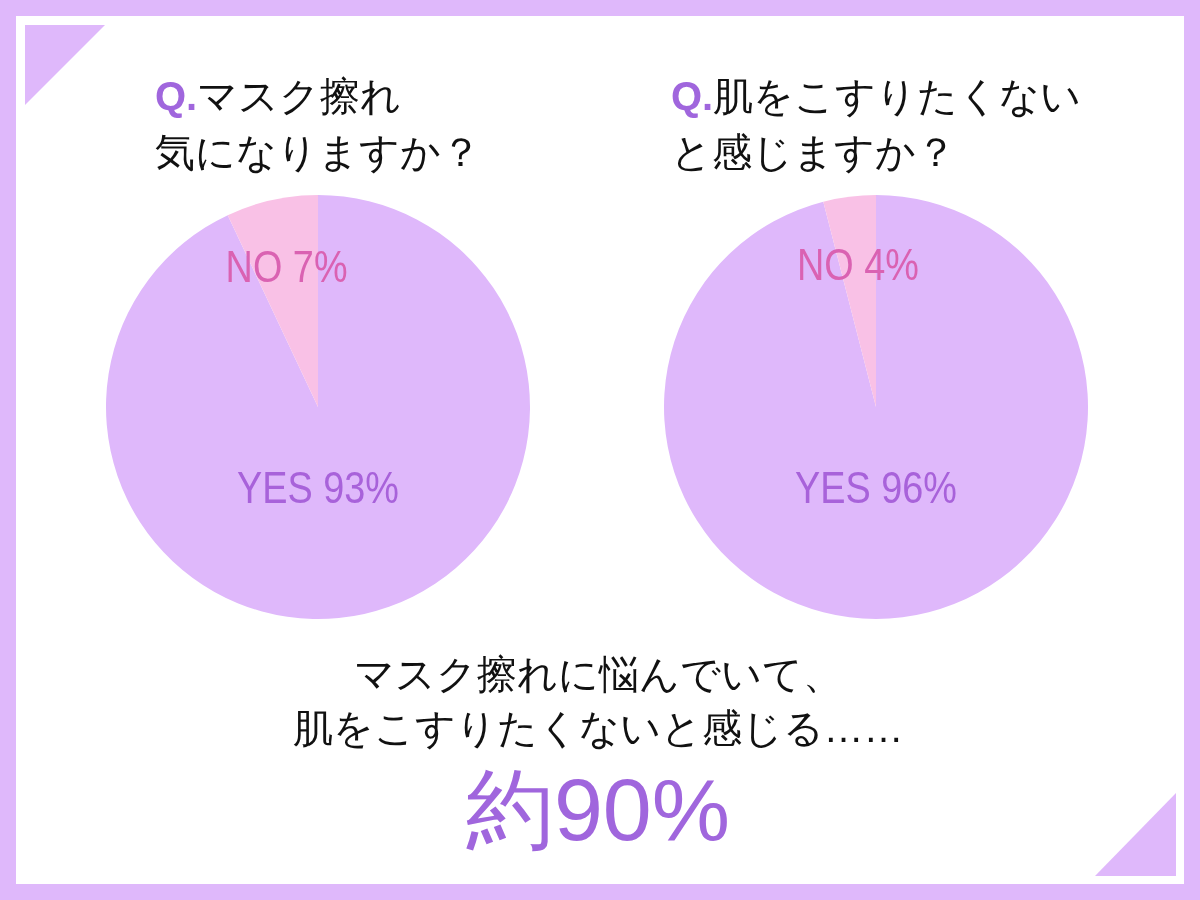 This screenshot has height=900, width=1200. What do you see at coordinates (318, 488) in the screenshot?
I see `slice-label: YES 93%` at bounding box center [318, 488].